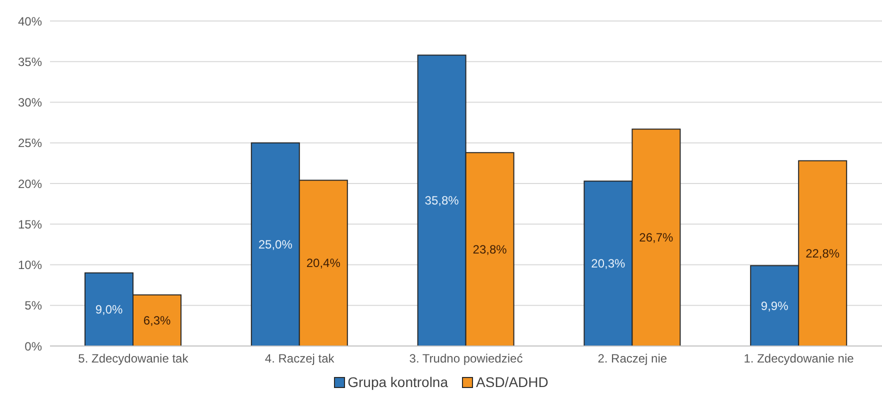  I want to click on data-label: 23,8%, so click(490, 249).